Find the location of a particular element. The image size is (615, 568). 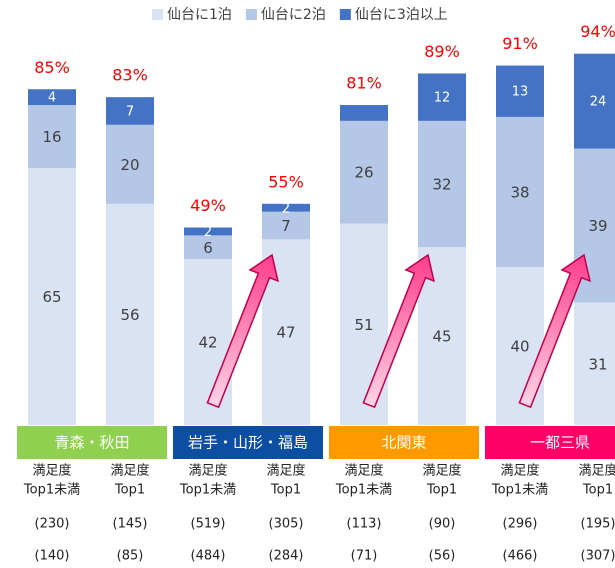

value-label: 56 is located at coordinates (129, 315).